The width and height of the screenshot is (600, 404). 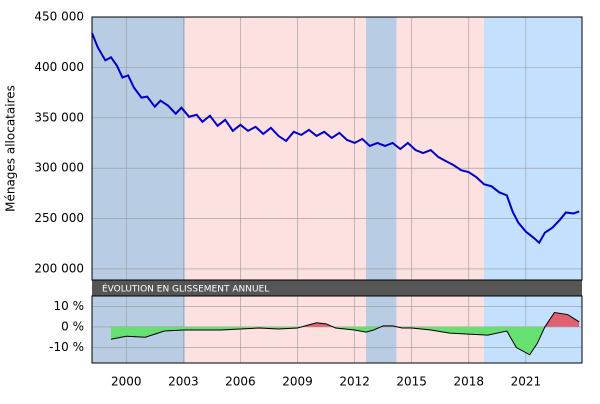 What do you see at coordinates (66, 347) in the screenshot?
I see `y-tick-label: -10 %` at bounding box center [66, 347].